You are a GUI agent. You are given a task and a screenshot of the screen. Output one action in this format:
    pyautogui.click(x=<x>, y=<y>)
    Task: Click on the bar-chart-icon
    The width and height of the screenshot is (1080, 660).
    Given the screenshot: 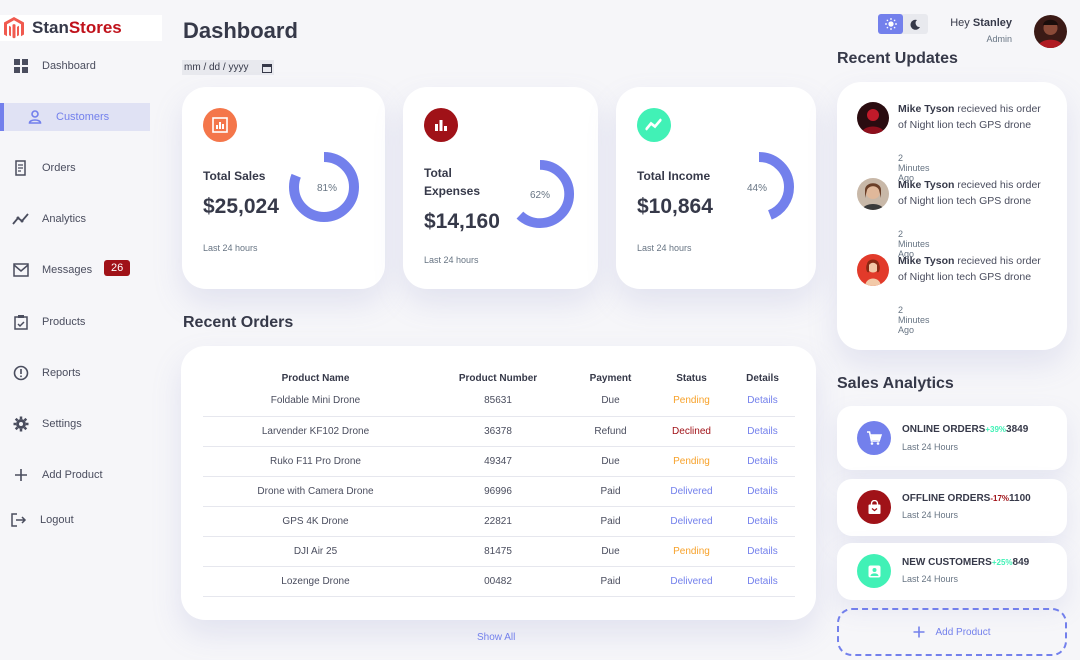 What is the action you would take?
    pyautogui.click(x=441, y=125)
    